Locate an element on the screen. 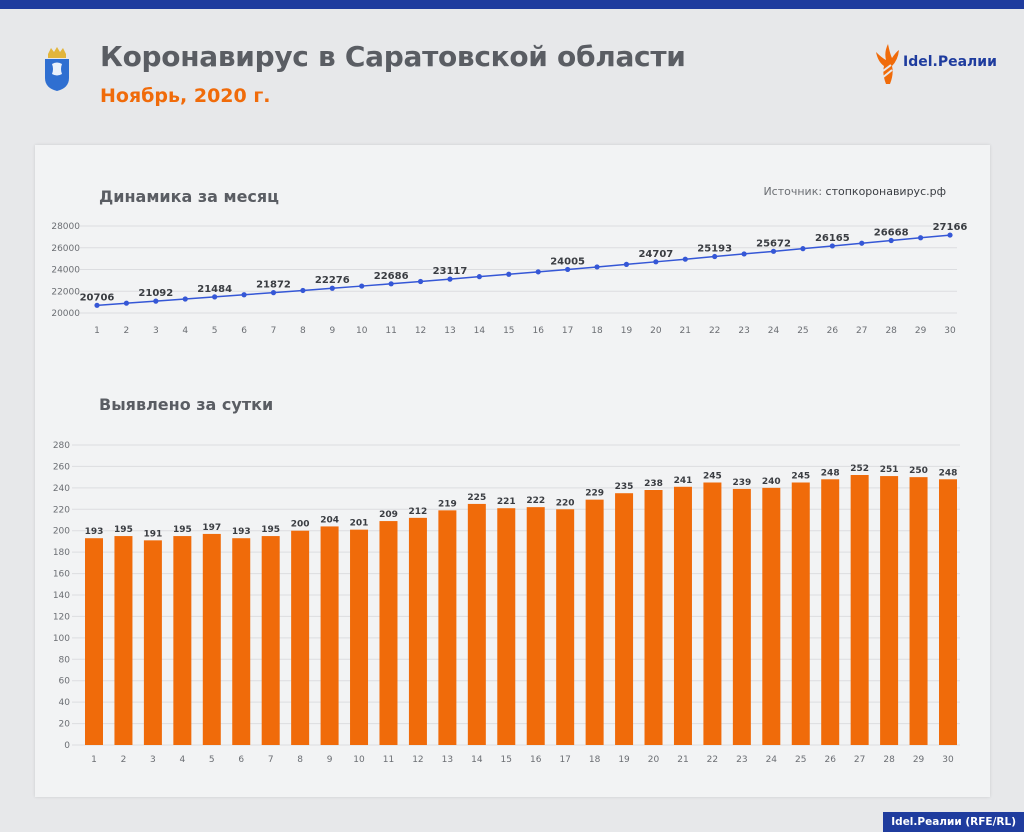 The image size is (1024, 832). line-x-tick-label: 15 is located at coordinates (508, 331).